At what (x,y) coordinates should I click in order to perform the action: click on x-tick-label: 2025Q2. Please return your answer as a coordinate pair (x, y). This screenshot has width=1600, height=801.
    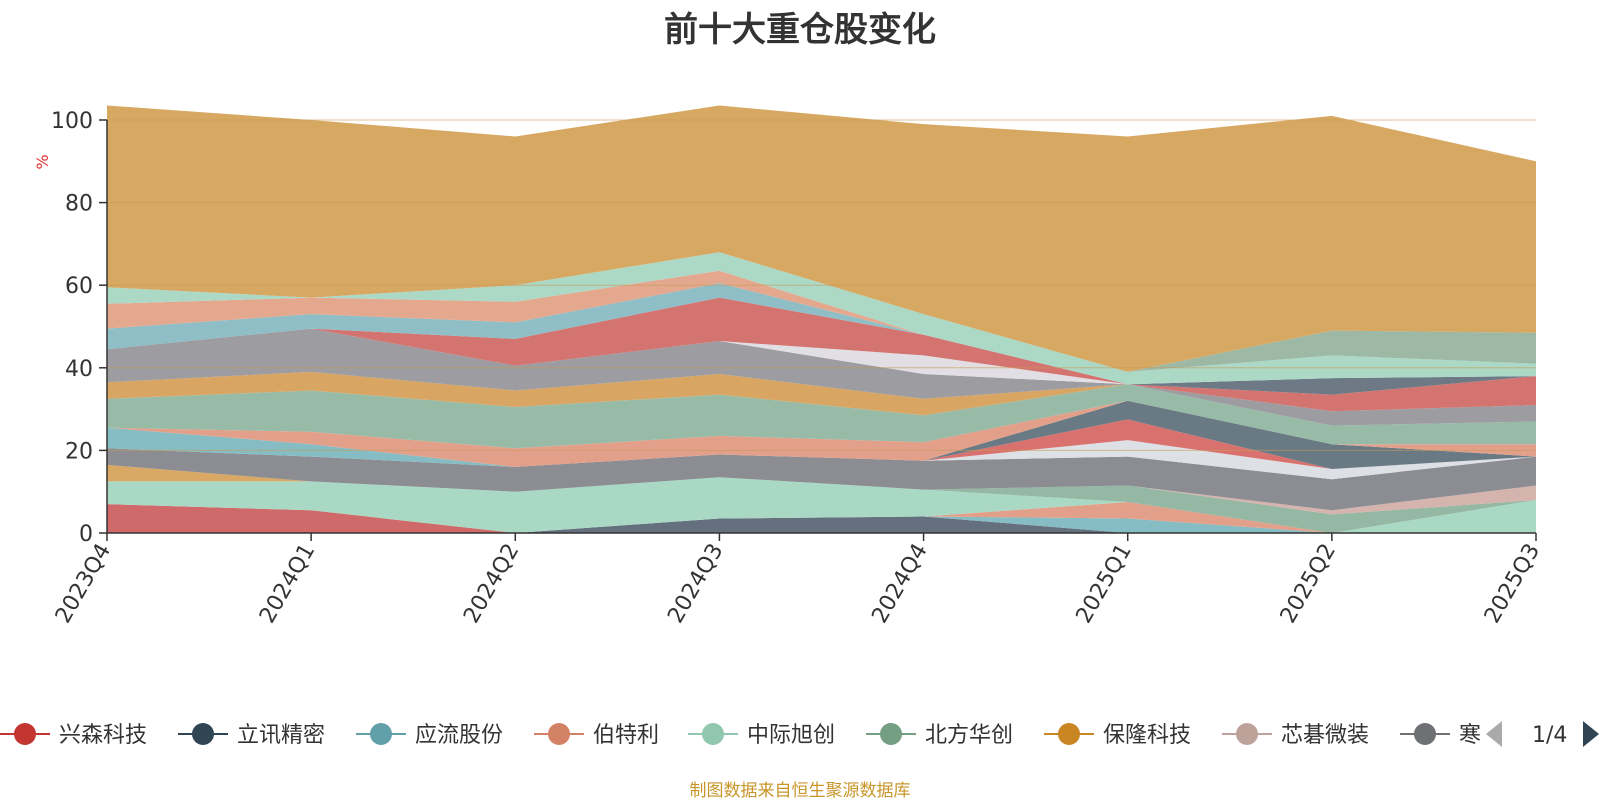
    Looking at the image, I should click on (1308, 584).